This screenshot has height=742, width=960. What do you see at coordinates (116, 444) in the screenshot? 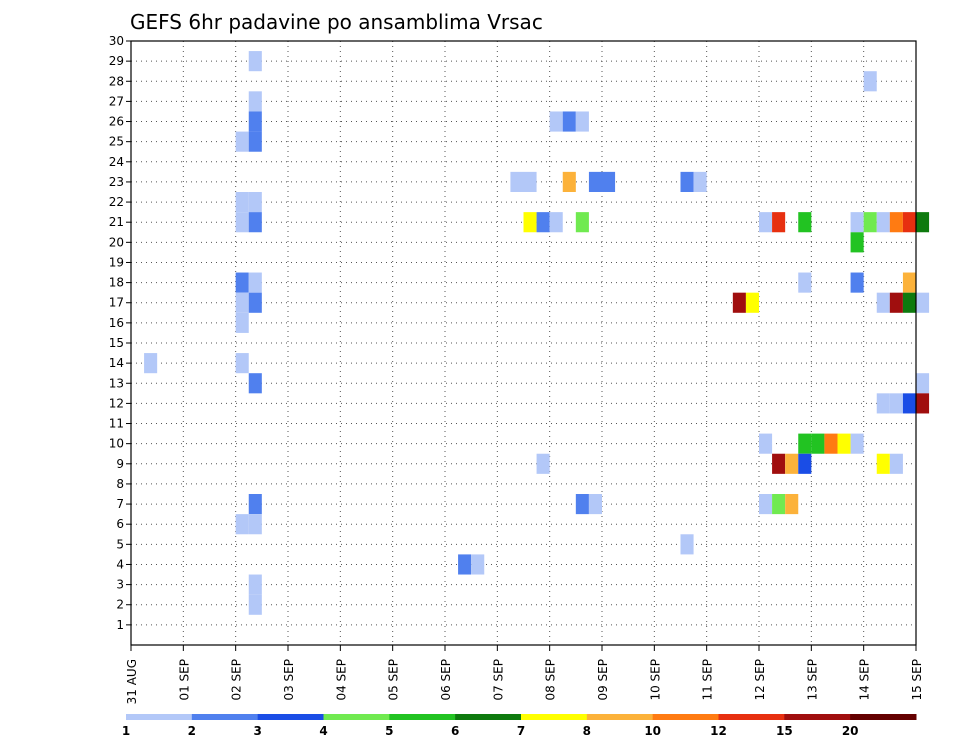
I see `y-tick-label: 10` at bounding box center [116, 444].